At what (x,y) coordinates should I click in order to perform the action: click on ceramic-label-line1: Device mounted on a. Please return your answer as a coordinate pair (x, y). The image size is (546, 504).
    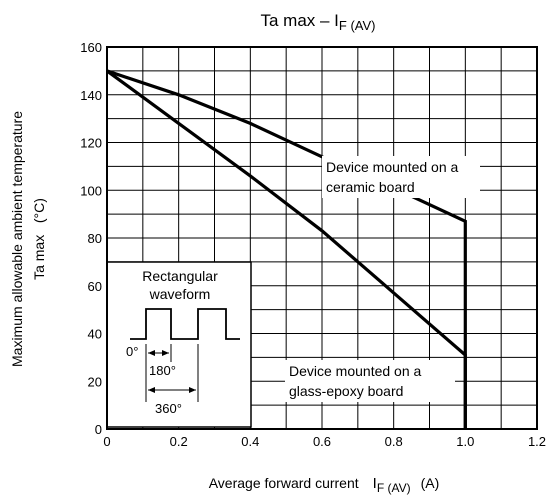
    Looking at the image, I should click on (392, 167).